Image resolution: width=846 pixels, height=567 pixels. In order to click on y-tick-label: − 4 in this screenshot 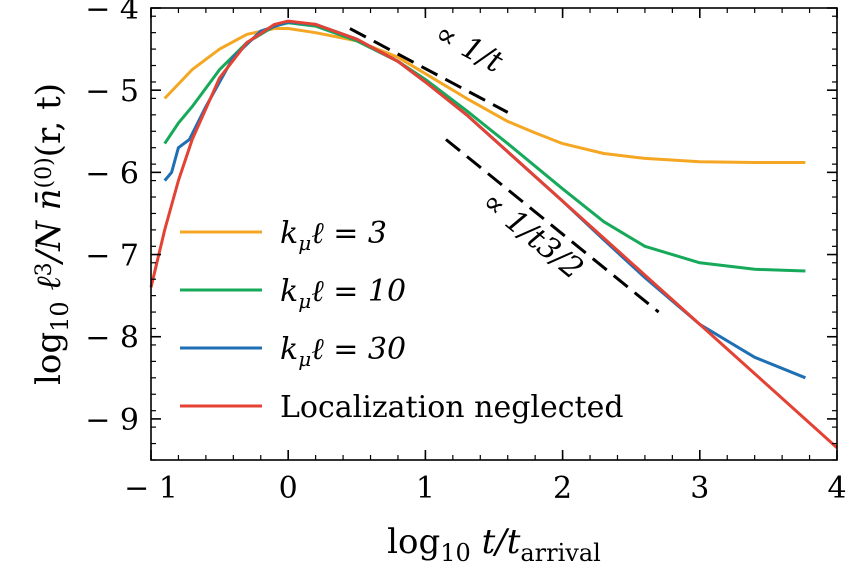, I will do `click(112, 13)`.